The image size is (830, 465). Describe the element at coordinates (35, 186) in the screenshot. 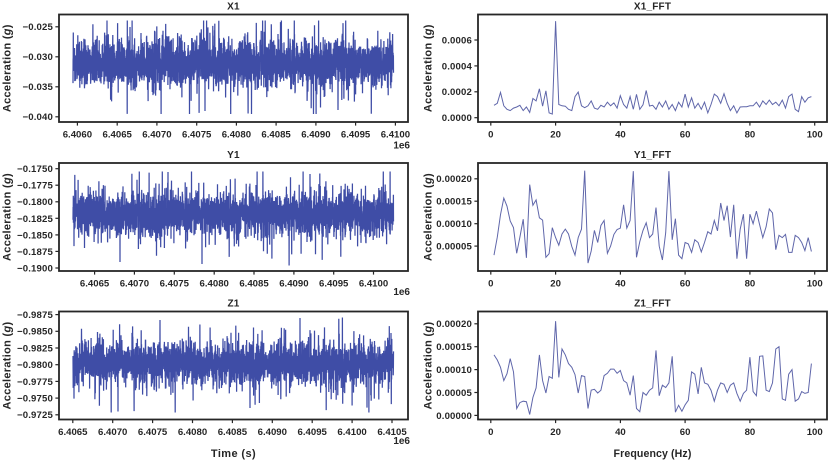

I see `svg-text: −0.1775` at that location.